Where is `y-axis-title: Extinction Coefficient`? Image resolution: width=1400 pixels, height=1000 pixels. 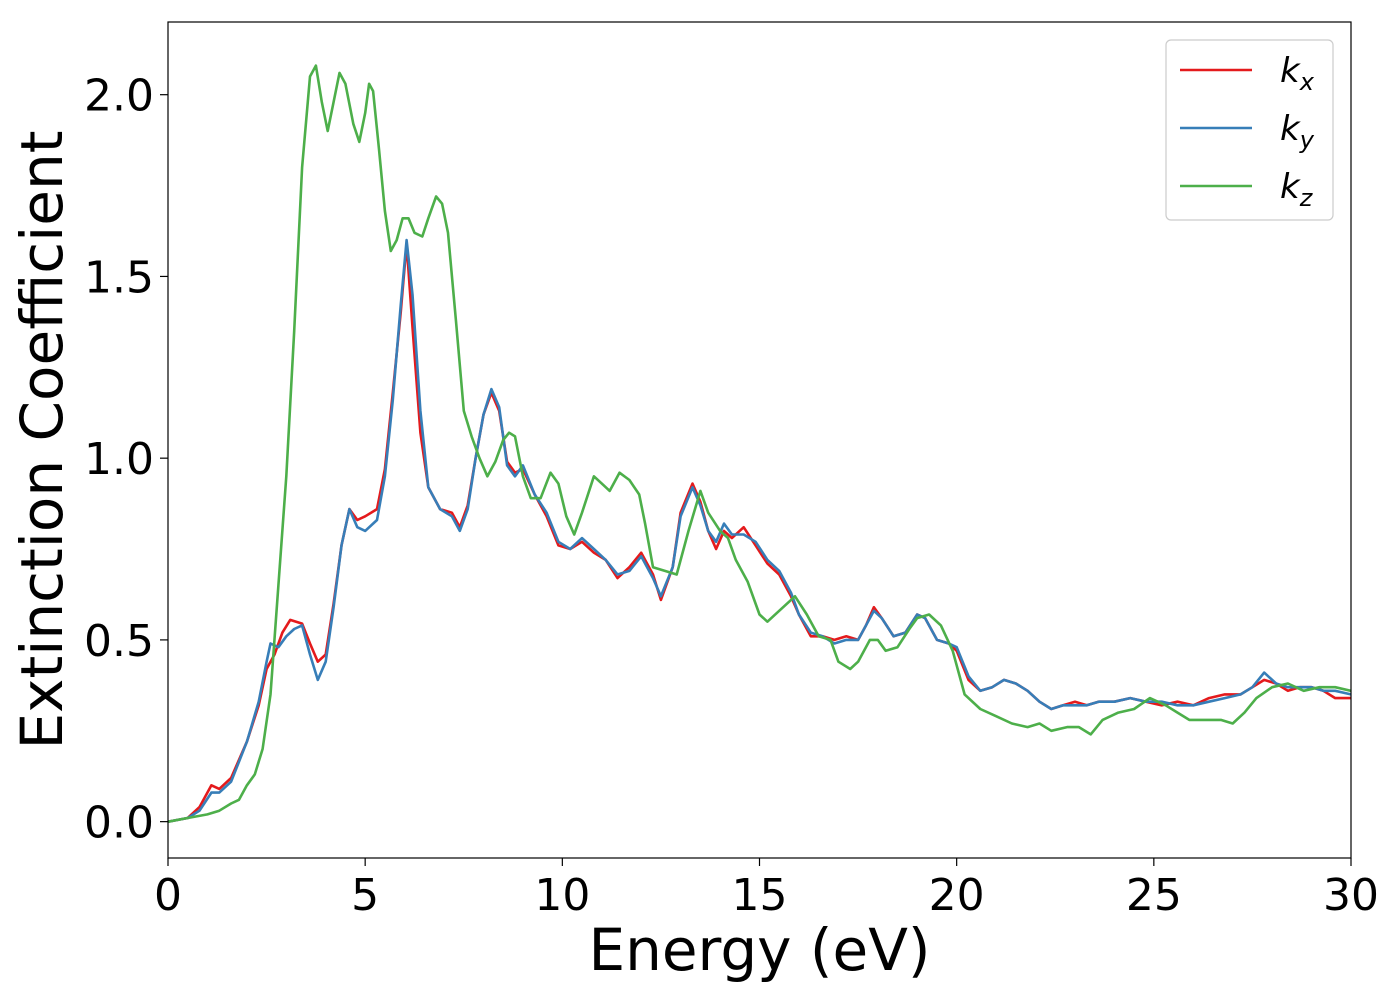
y-axis-title: Extinction Coefficient is located at coordinates (42, 440).